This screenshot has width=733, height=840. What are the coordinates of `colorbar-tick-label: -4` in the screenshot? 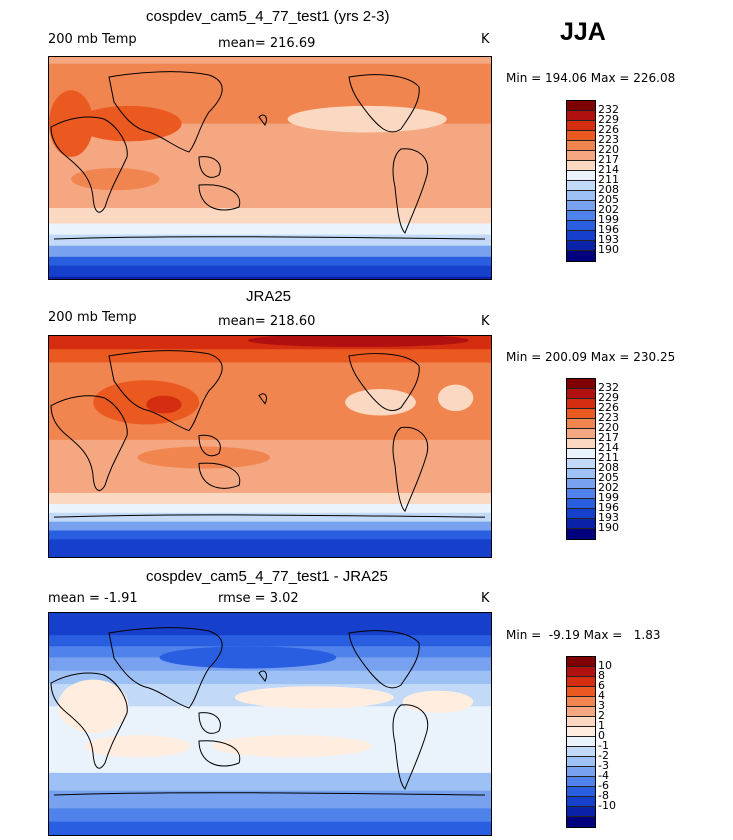 It's located at (603, 775).